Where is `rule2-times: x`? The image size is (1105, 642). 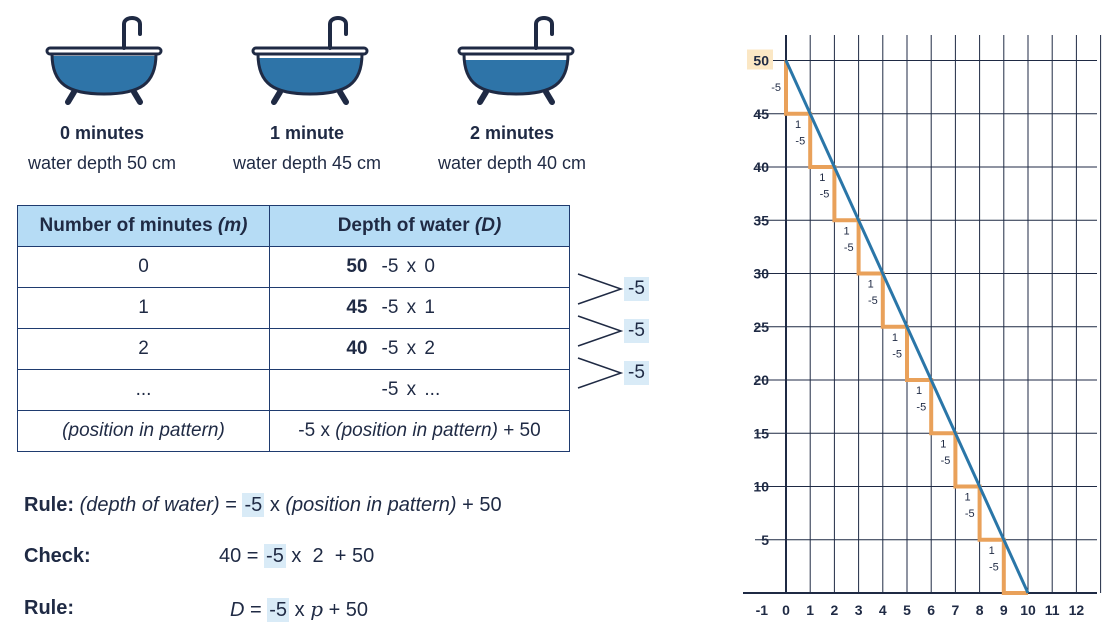 rule2-times: x is located at coordinates (299, 610).